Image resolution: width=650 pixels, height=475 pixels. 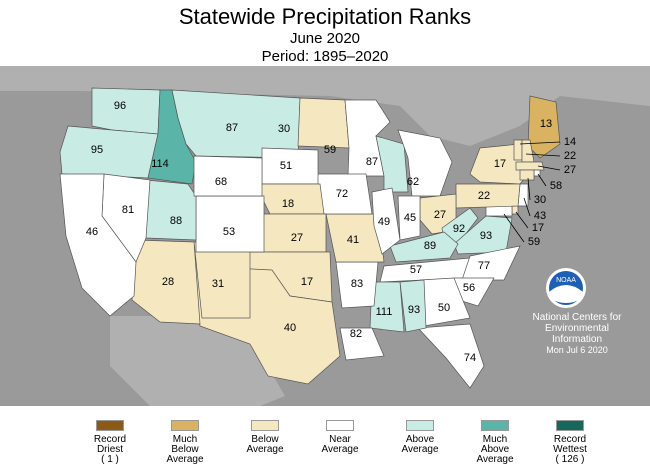 What do you see at coordinates (171, 210) in the screenshot?
I see `state-ut` at bounding box center [171, 210].